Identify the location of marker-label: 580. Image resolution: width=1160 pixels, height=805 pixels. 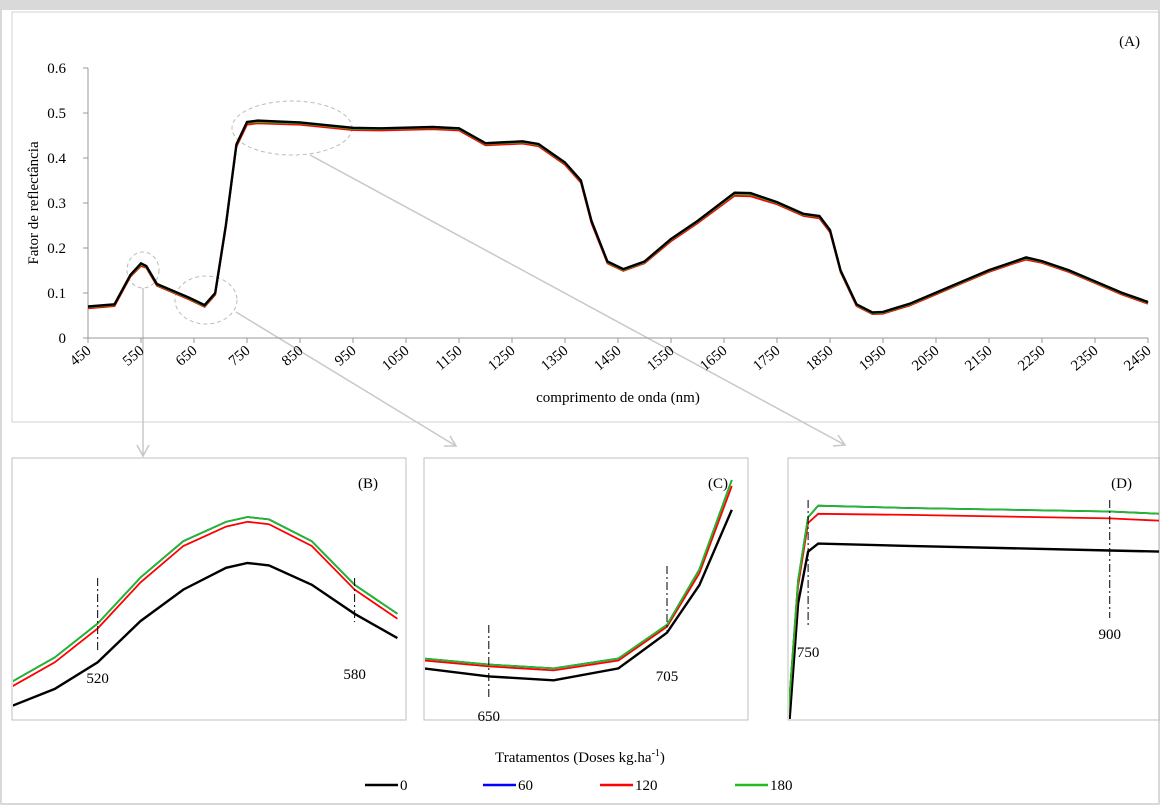
(354, 675).